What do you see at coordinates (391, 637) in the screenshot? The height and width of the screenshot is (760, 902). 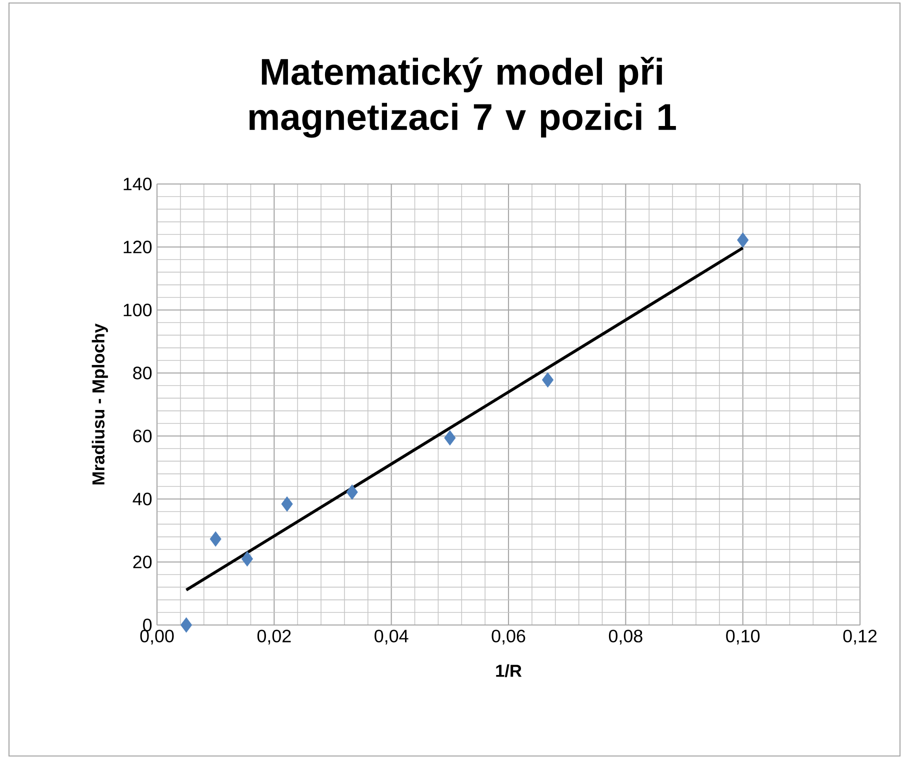 I see `x-tick-label: 0,04` at bounding box center [391, 637].